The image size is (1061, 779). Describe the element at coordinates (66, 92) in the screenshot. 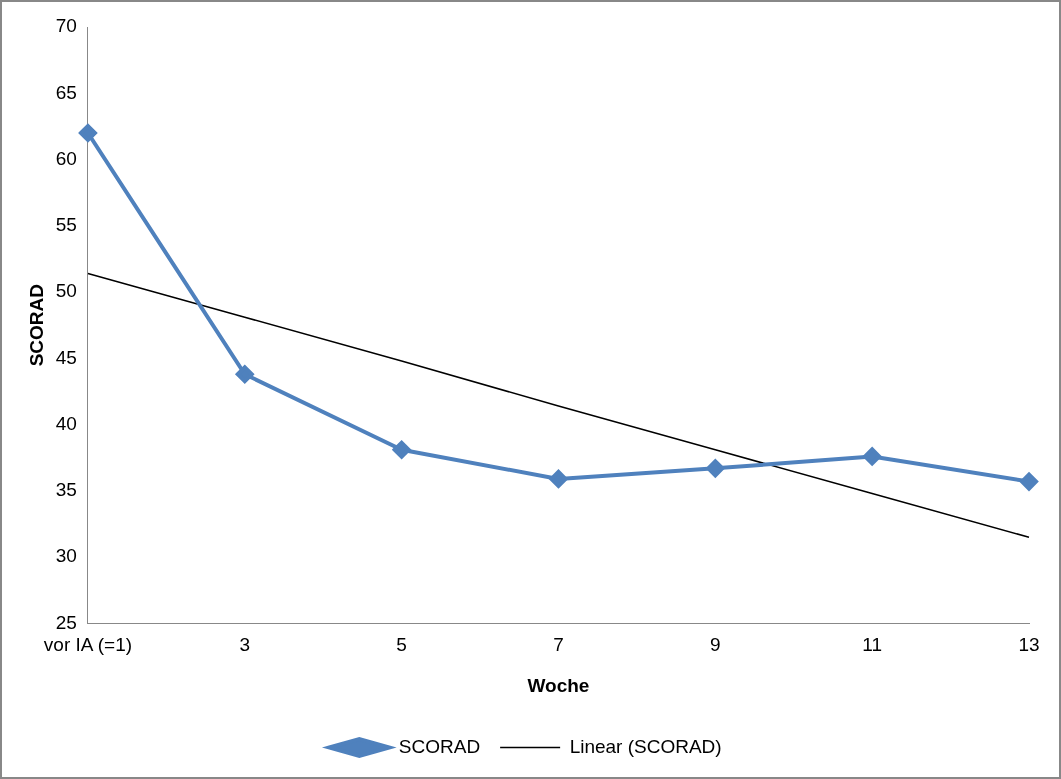

I see `y-tick-label: 65` at that location.